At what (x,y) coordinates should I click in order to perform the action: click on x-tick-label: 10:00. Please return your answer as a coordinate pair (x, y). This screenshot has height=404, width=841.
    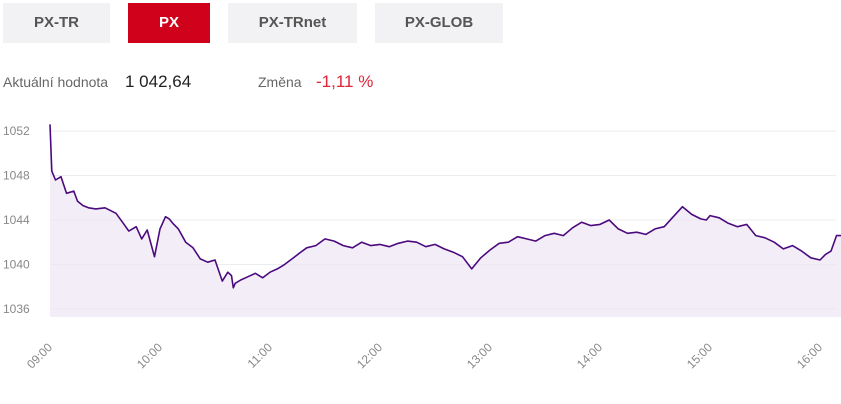
    Looking at the image, I should click on (149, 355).